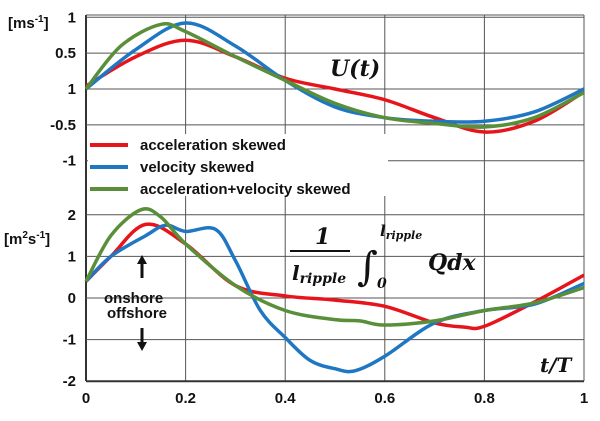 The height and width of the screenshot is (421, 600). Describe the element at coordinates (484, 398) in the screenshot. I see `x-tick-label: 0.8` at that location.